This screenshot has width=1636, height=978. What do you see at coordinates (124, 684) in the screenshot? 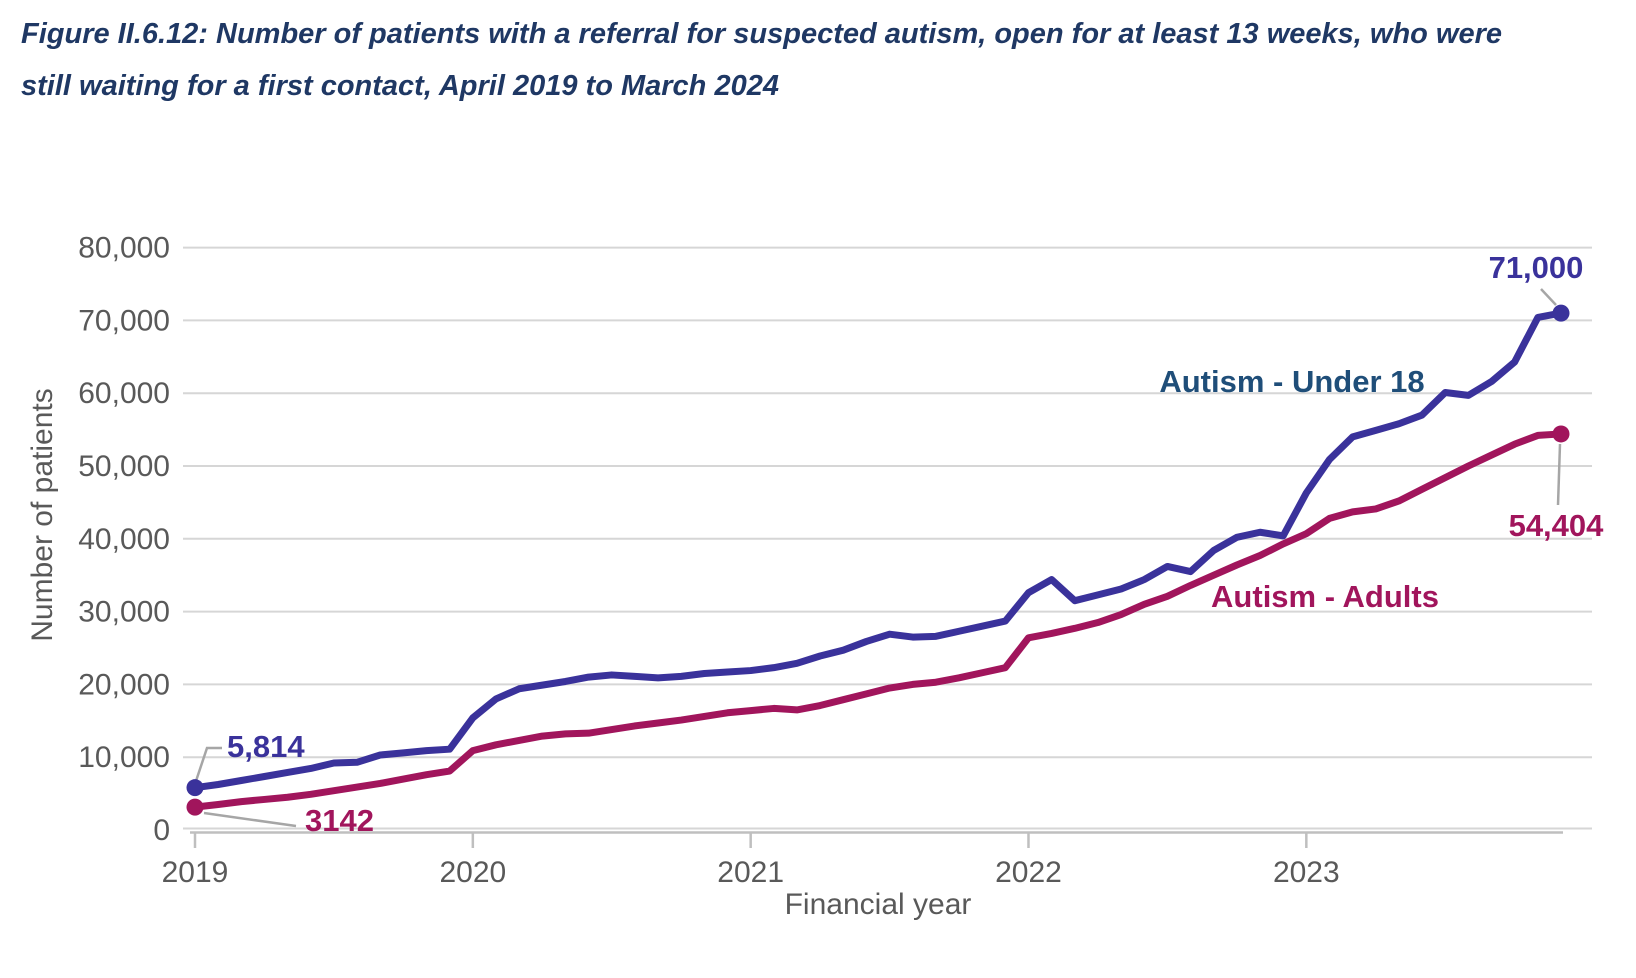
I see `y-tick-label: 20,000` at bounding box center [124, 684].